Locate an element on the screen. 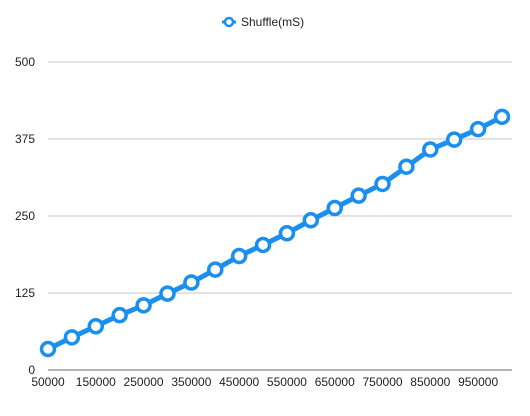 This screenshot has height=416, width=530. x-tick-label: 150000 is located at coordinates (96, 382).